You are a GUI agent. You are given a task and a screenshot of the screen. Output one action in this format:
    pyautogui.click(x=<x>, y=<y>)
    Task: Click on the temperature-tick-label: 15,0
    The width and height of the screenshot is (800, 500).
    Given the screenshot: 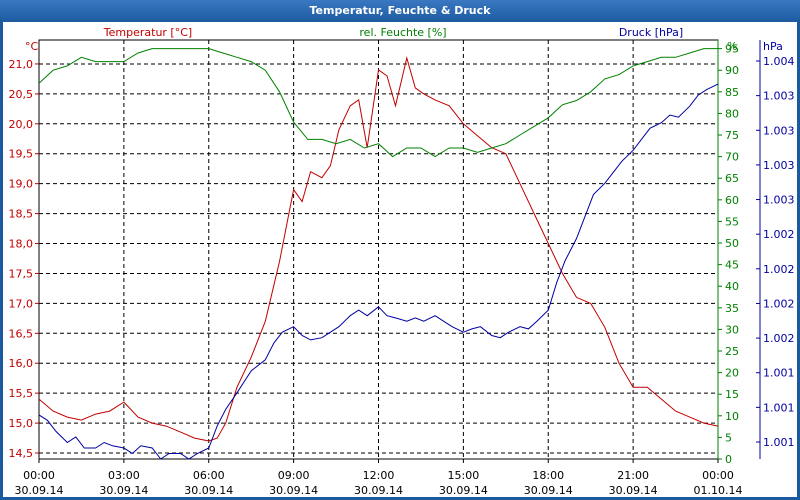 What is the action you would take?
    pyautogui.click(x=21, y=423)
    